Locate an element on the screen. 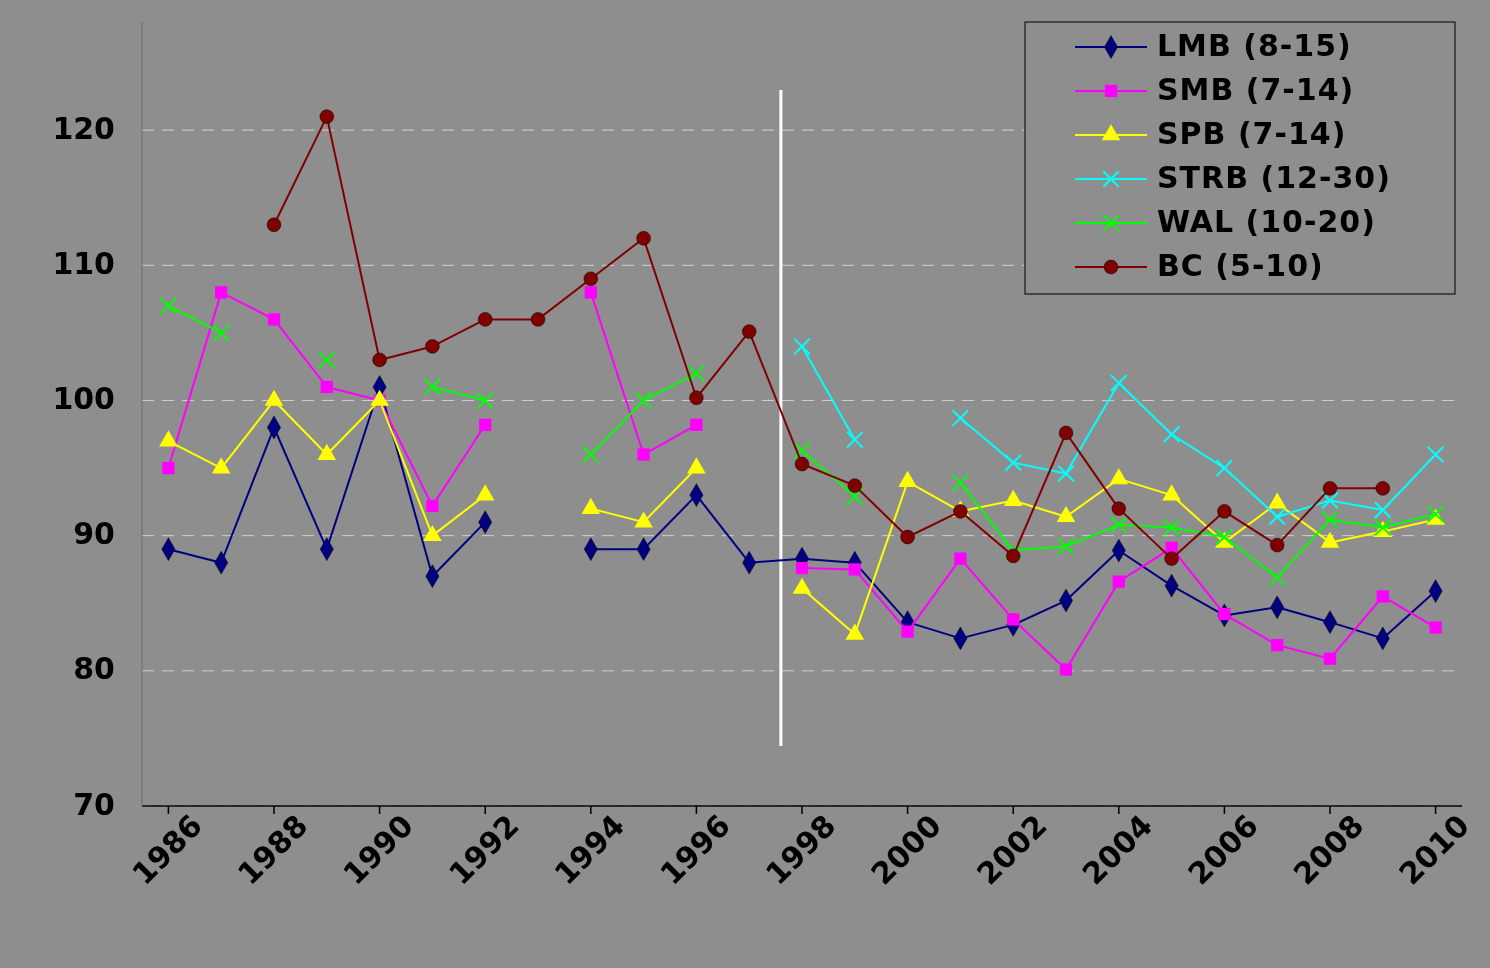  legend-label: WAL (10-20) is located at coordinates (1266, 221).